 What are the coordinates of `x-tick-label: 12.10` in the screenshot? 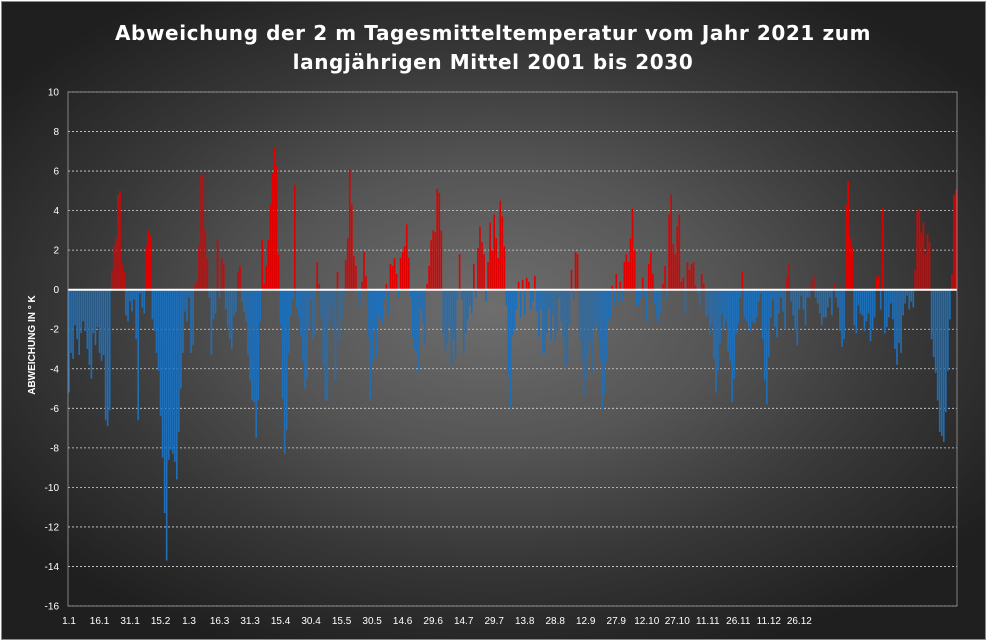 It's located at (646, 621).